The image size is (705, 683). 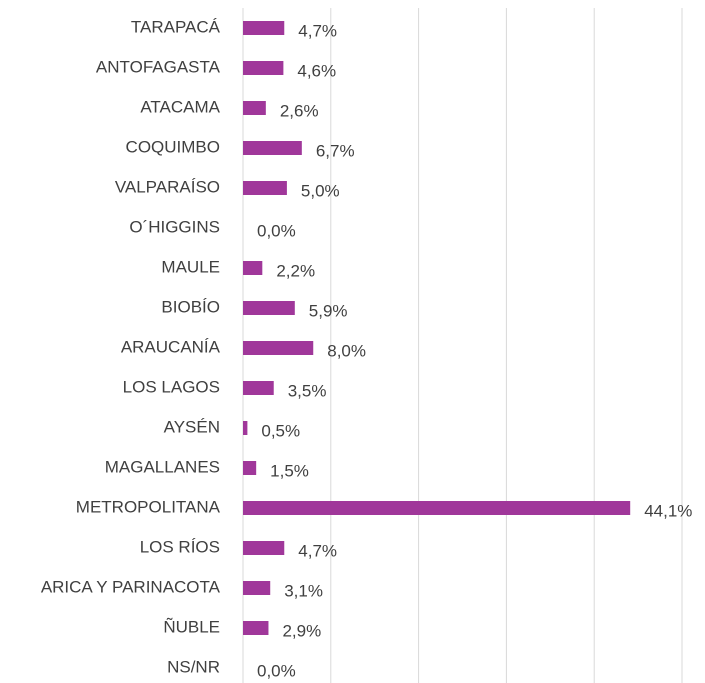 What do you see at coordinates (295, 270) in the screenshot?
I see `data-label: 2,2%` at bounding box center [295, 270].